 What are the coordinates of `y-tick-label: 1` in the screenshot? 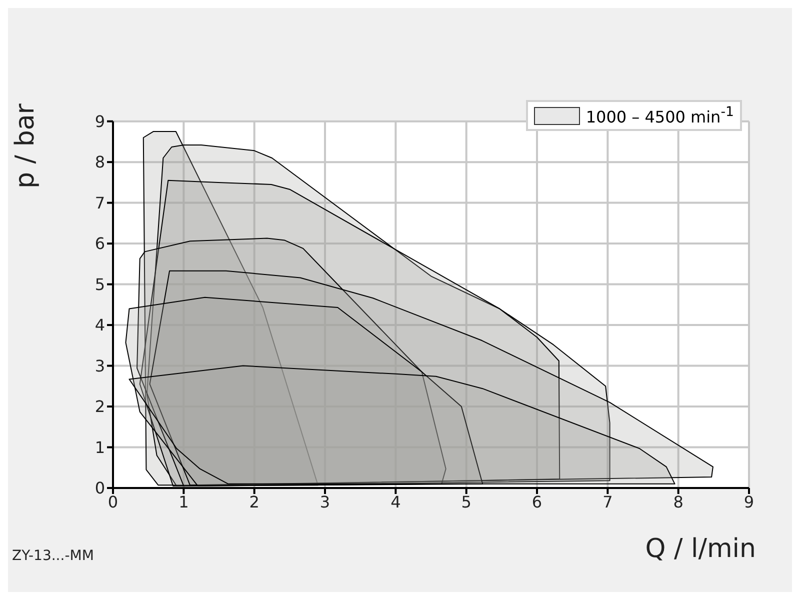 It's located at (99, 447).